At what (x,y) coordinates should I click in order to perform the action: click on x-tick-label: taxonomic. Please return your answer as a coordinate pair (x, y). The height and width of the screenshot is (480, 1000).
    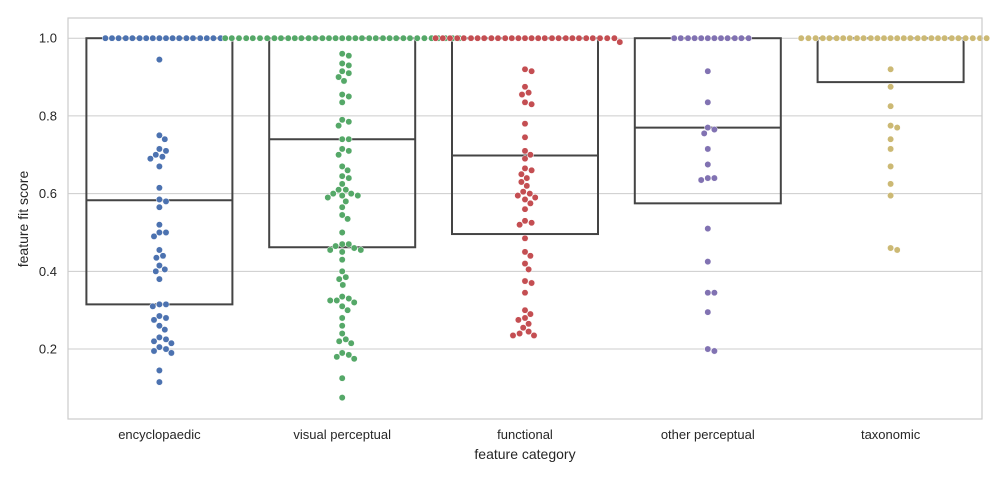
    Looking at the image, I should click on (891, 434).